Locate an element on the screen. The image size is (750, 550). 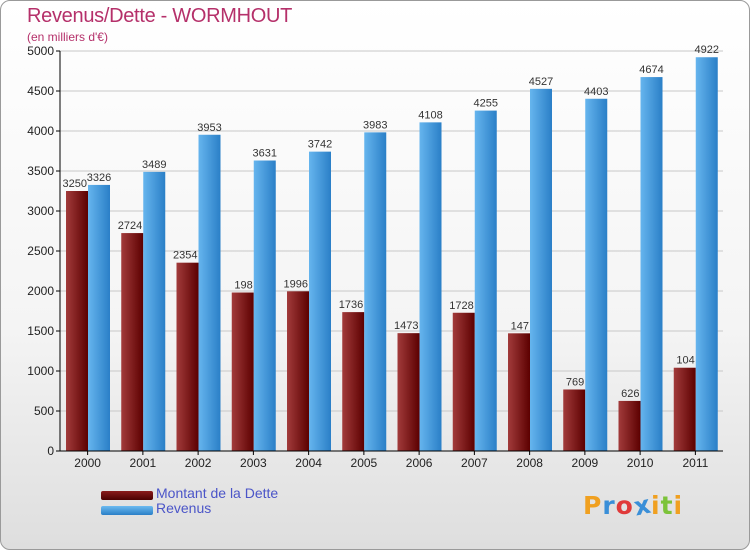
data-label-dette: 1728 is located at coordinates (461, 306).